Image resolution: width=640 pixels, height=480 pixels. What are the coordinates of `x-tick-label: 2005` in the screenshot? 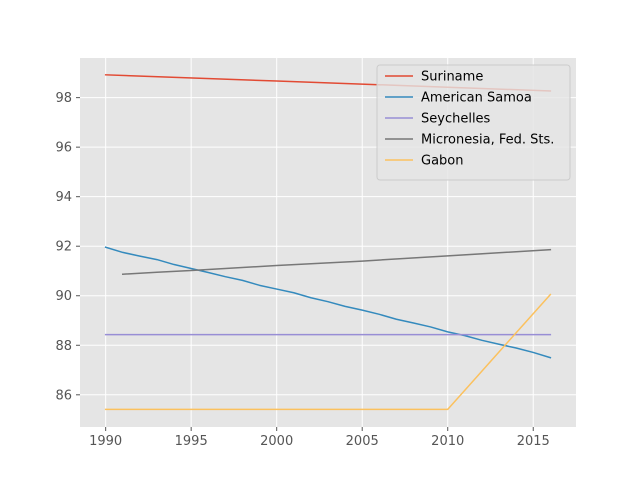 It's located at (362, 441).